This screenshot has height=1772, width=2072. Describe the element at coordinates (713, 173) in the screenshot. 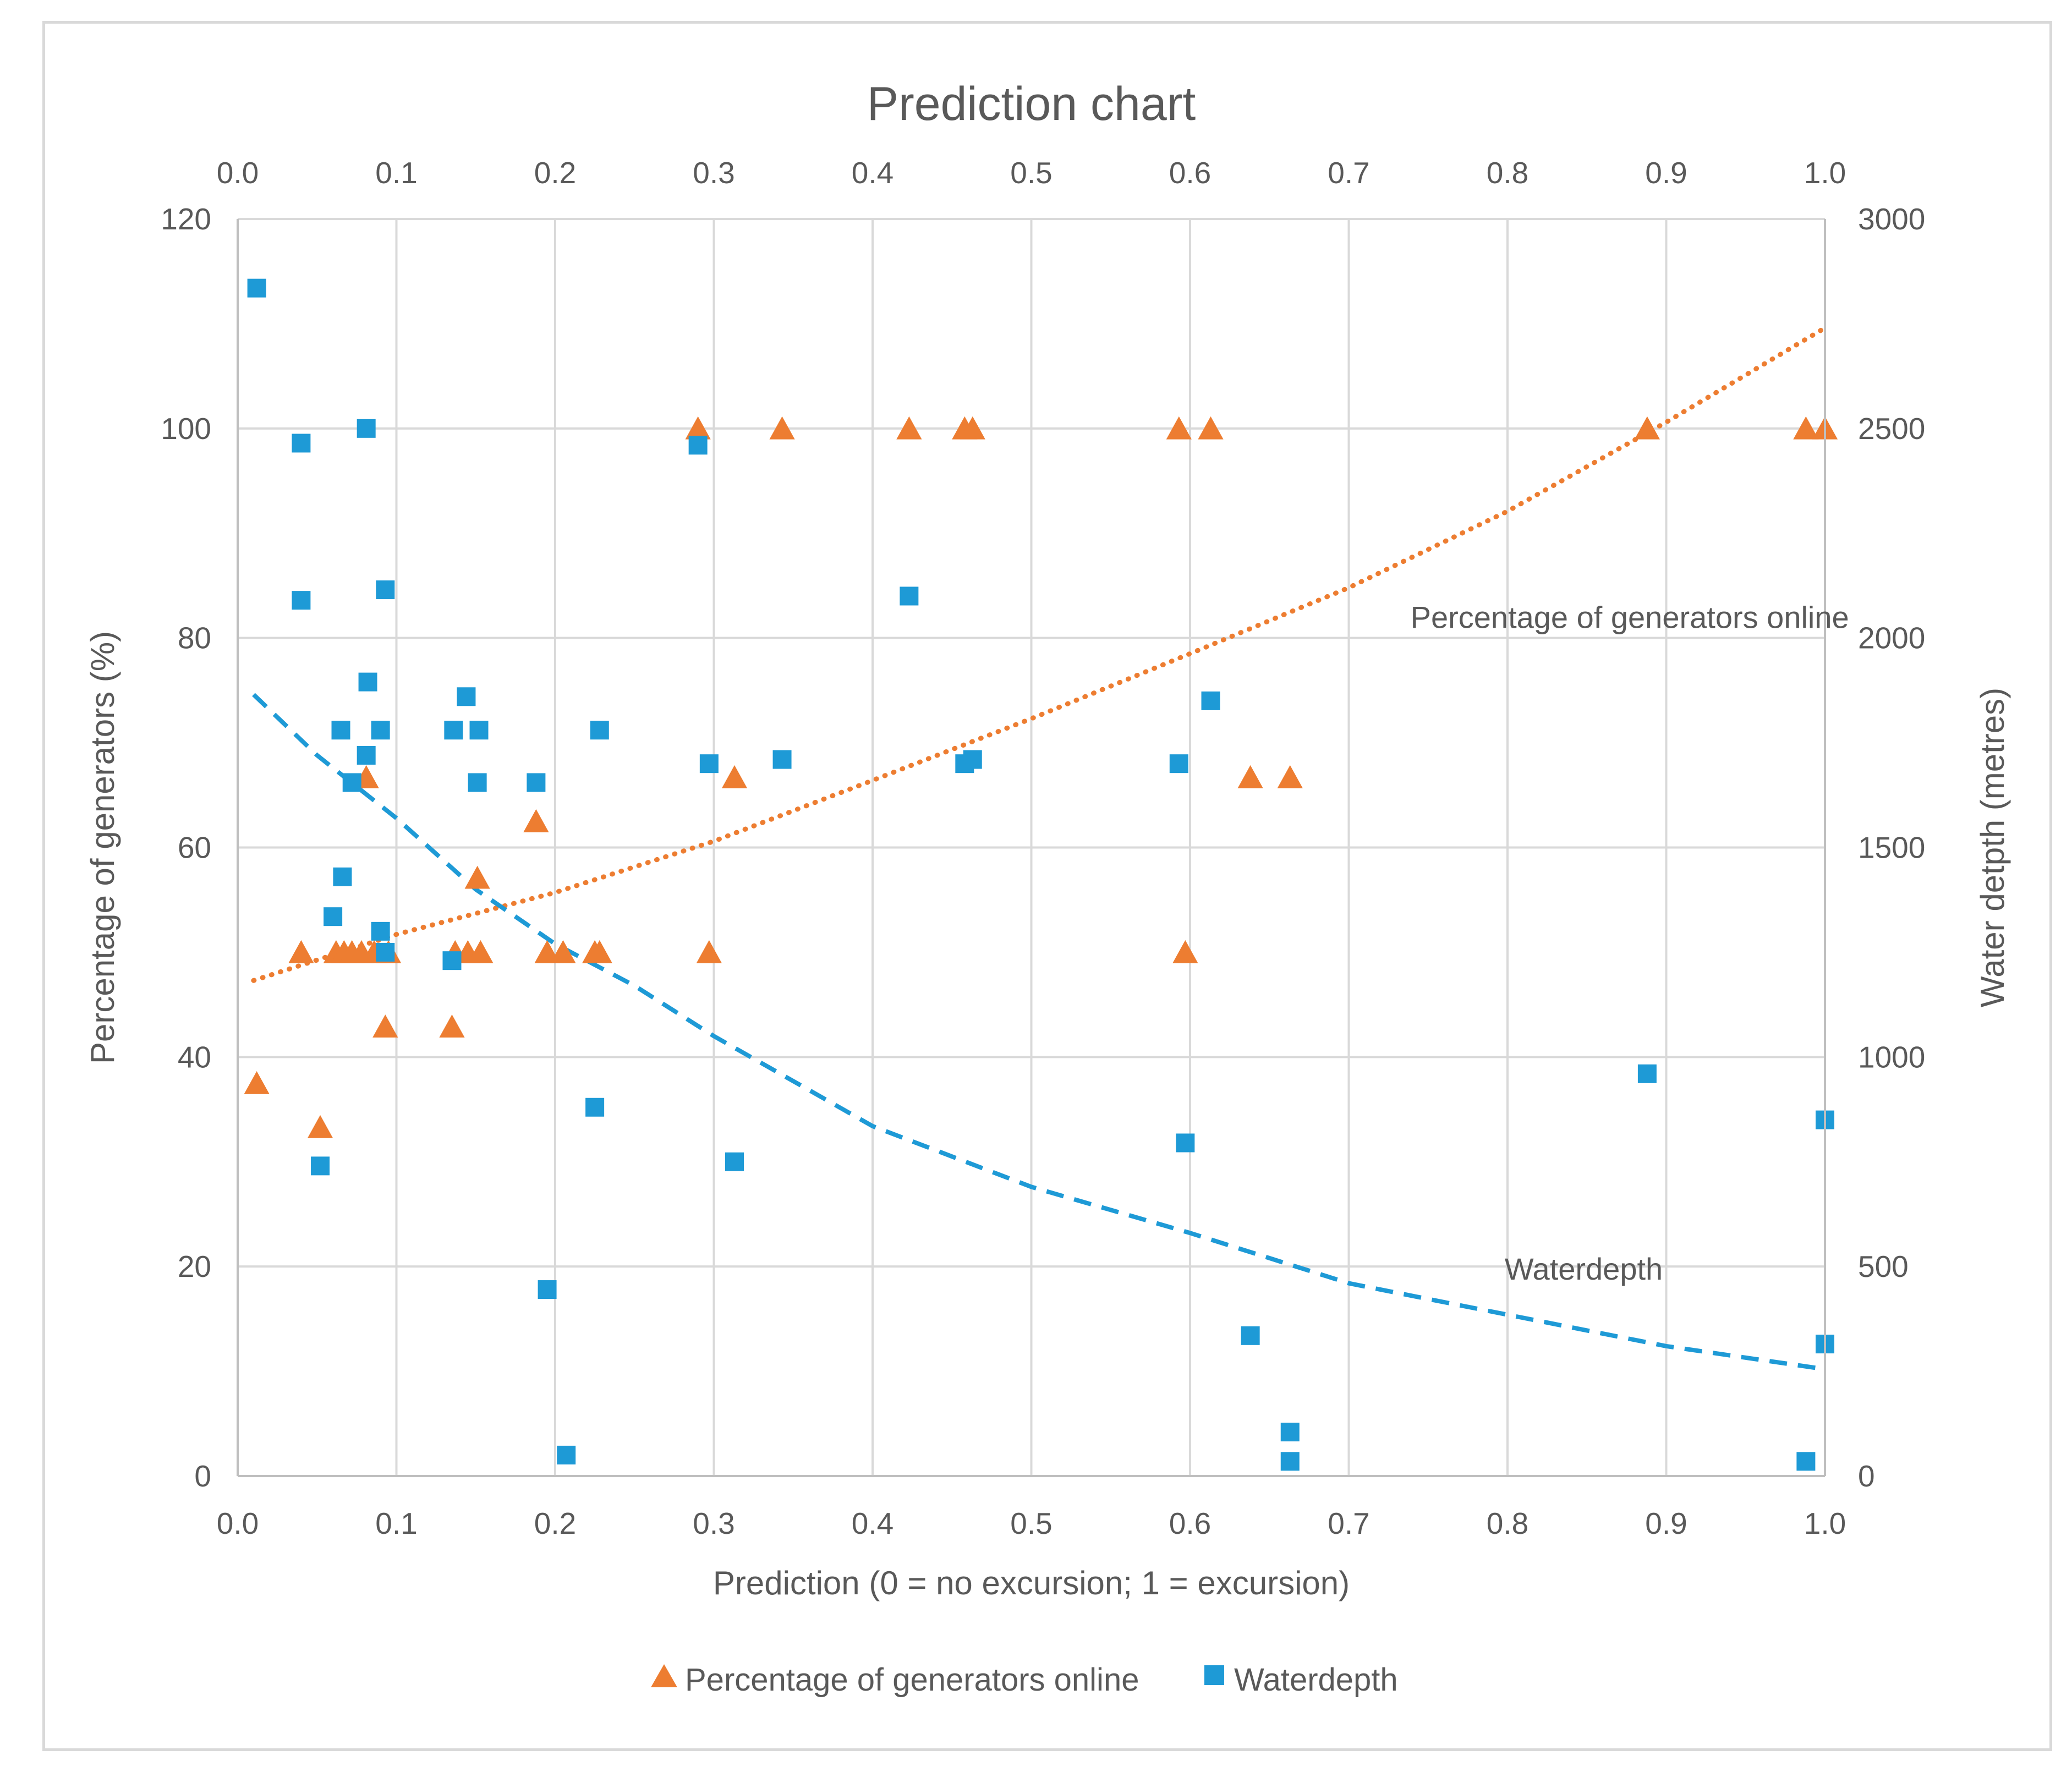

I see `x2-tick-label: 0.3` at that location.